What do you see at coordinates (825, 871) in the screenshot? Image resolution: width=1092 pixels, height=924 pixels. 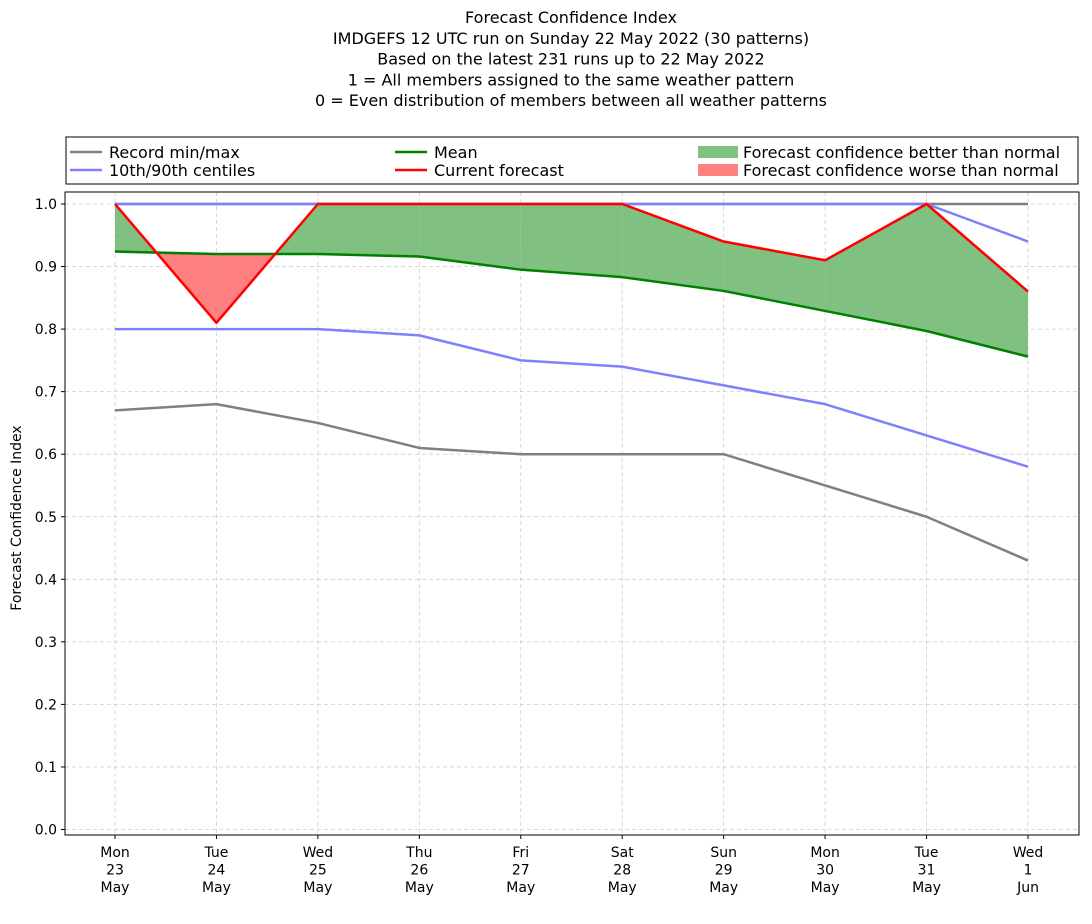 I see `x-tick-label: 30` at bounding box center [825, 871].